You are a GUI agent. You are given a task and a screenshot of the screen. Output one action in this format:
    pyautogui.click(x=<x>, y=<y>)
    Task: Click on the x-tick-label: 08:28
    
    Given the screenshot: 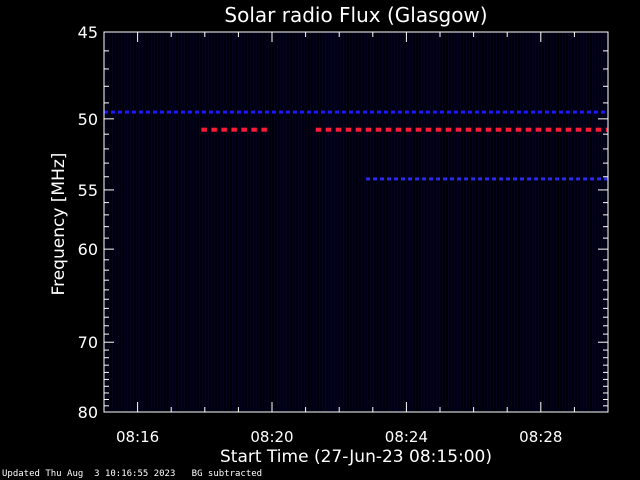 What is the action you would take?
    pyautogui.click(x=540, y=437)
    